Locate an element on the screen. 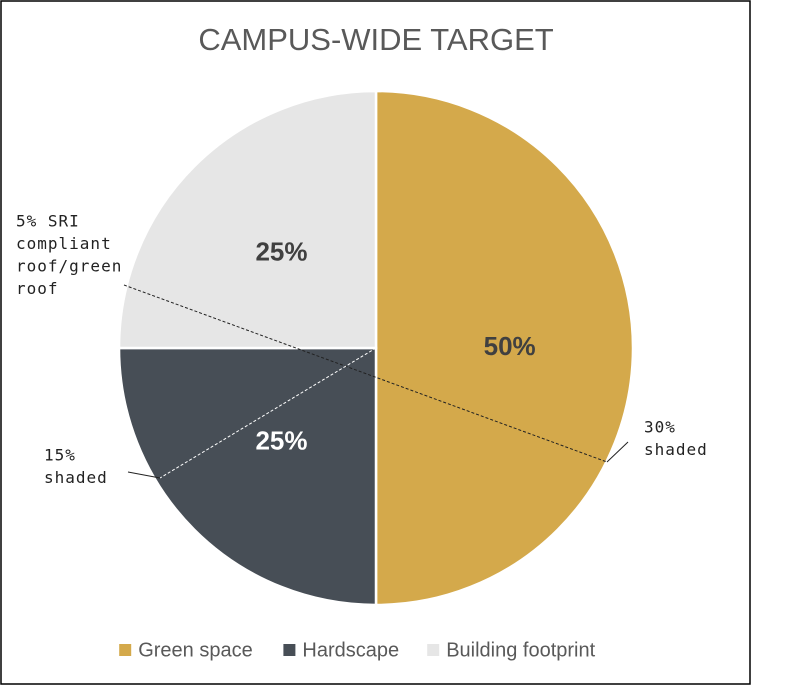 The height and width of the screenshot is (685, 794). divider is located at coordinates (268, 413).